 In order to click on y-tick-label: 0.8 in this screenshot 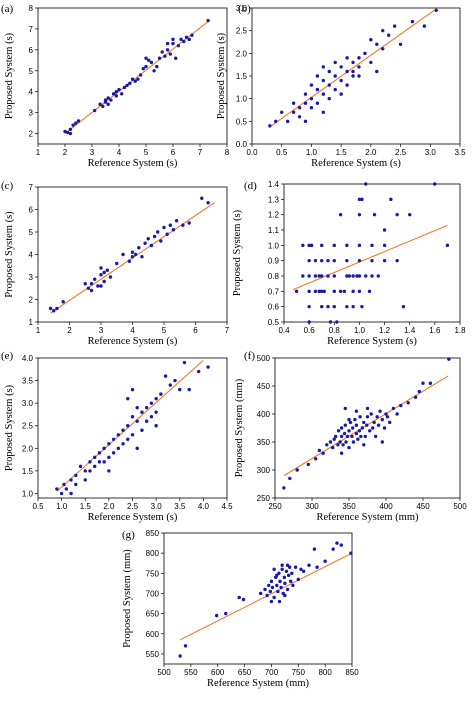, I will do `click(274, 276)`.